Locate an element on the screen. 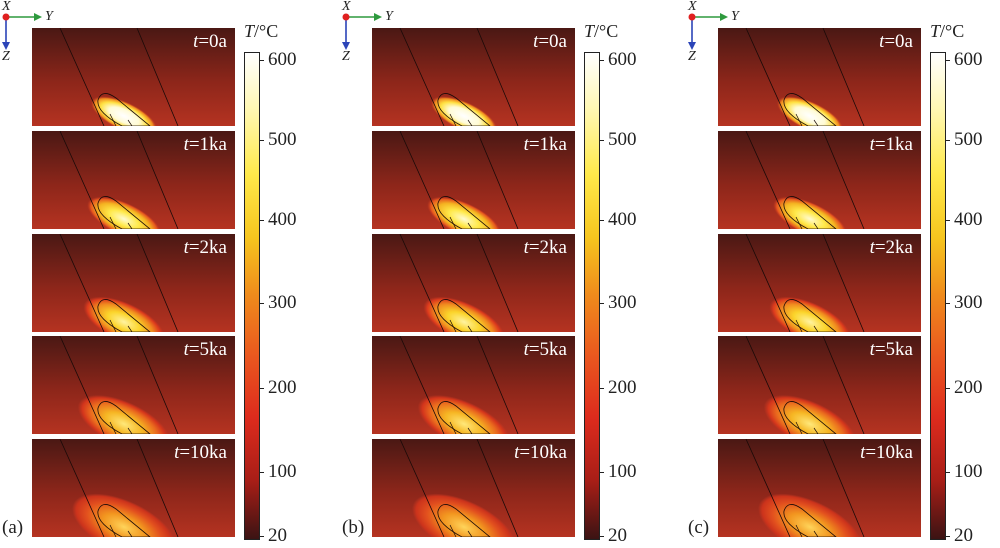  snapshot-0: t=0a is located at coordinates (819, 77).